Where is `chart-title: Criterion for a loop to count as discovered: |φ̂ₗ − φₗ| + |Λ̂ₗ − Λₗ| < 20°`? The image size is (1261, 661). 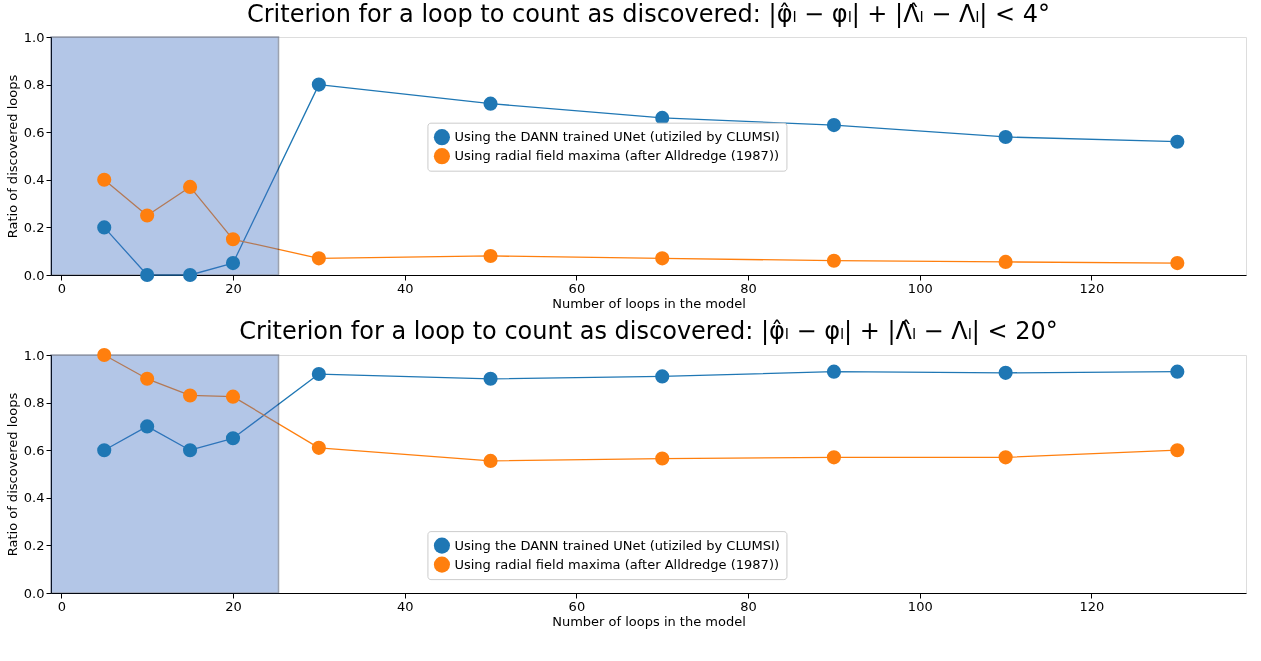 chart-title: Criterion for a loop to count as discovered: |φ̂ₗ − φₗ| + |Λ̂ₗ − Λₗ| < 20° is located at coordinates (648, 330).